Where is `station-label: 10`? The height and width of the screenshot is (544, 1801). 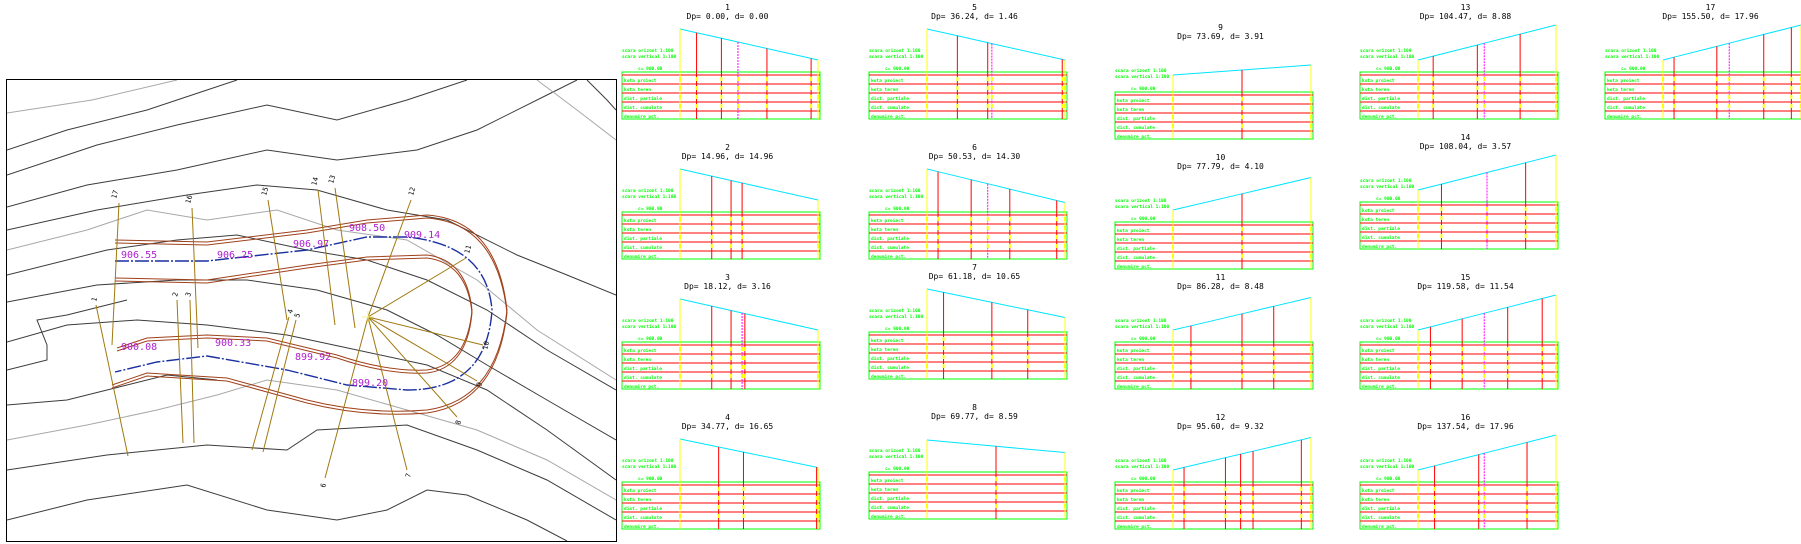 station-label: 10 is located at coordinates (486, 345).